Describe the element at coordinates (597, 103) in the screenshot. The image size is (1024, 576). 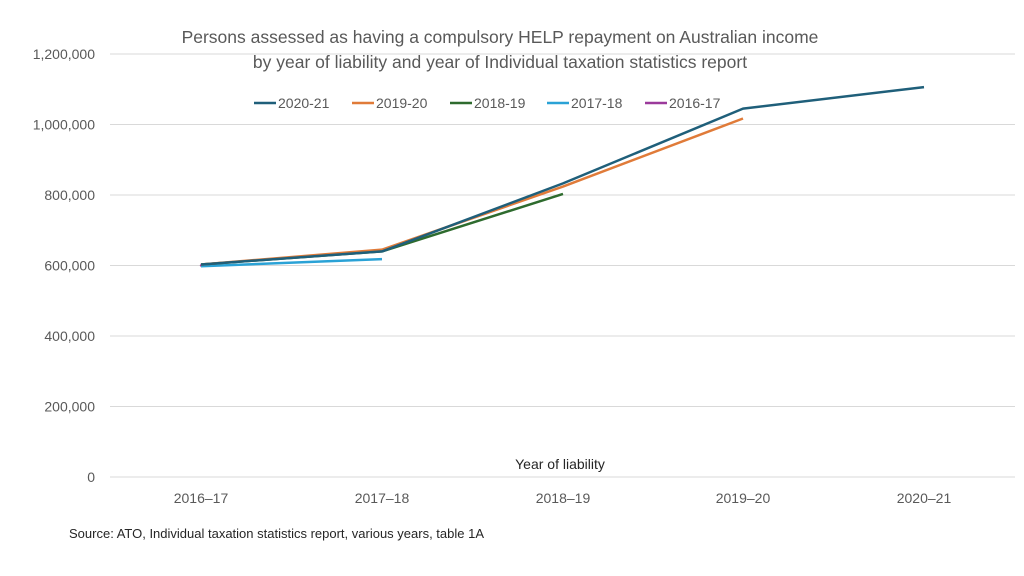
I see `legend-label: 2017-18` at that location.